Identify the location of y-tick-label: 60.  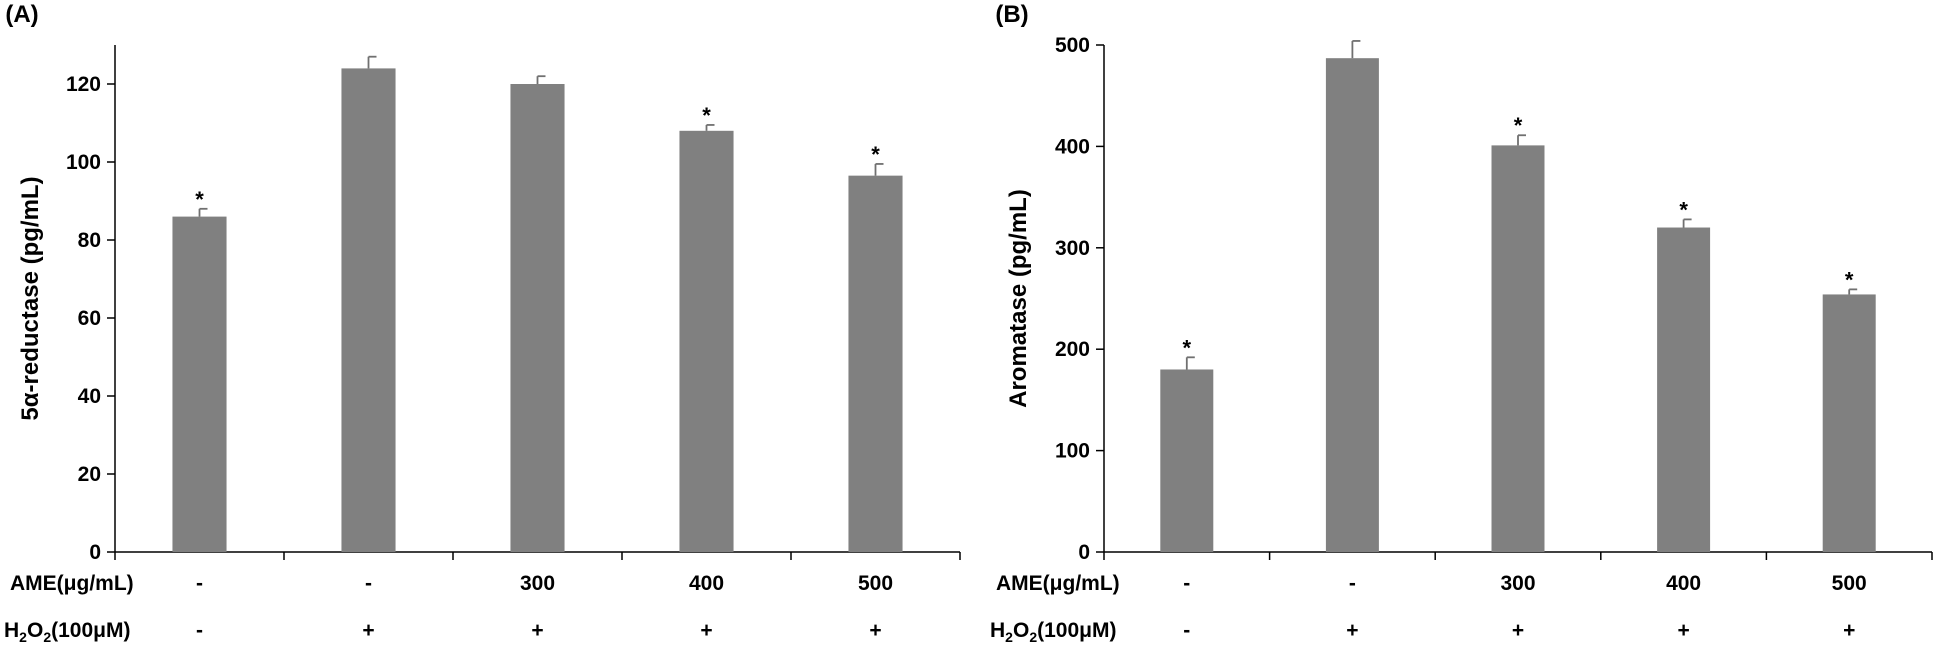
(89, 318).